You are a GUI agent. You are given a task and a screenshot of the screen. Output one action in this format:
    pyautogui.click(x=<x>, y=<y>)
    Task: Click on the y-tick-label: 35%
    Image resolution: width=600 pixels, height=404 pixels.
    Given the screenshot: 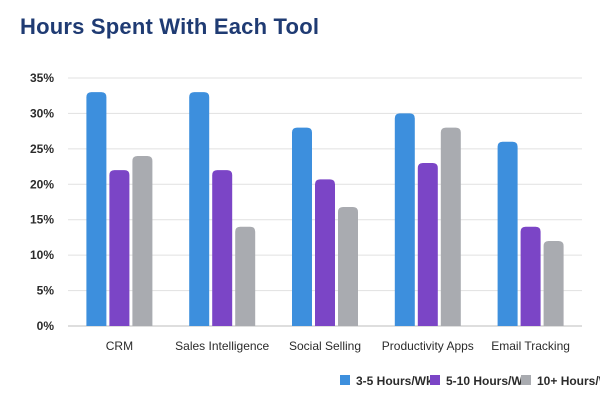 What is the action you would take?
    pyautogui.click(x=42, y=78)
    